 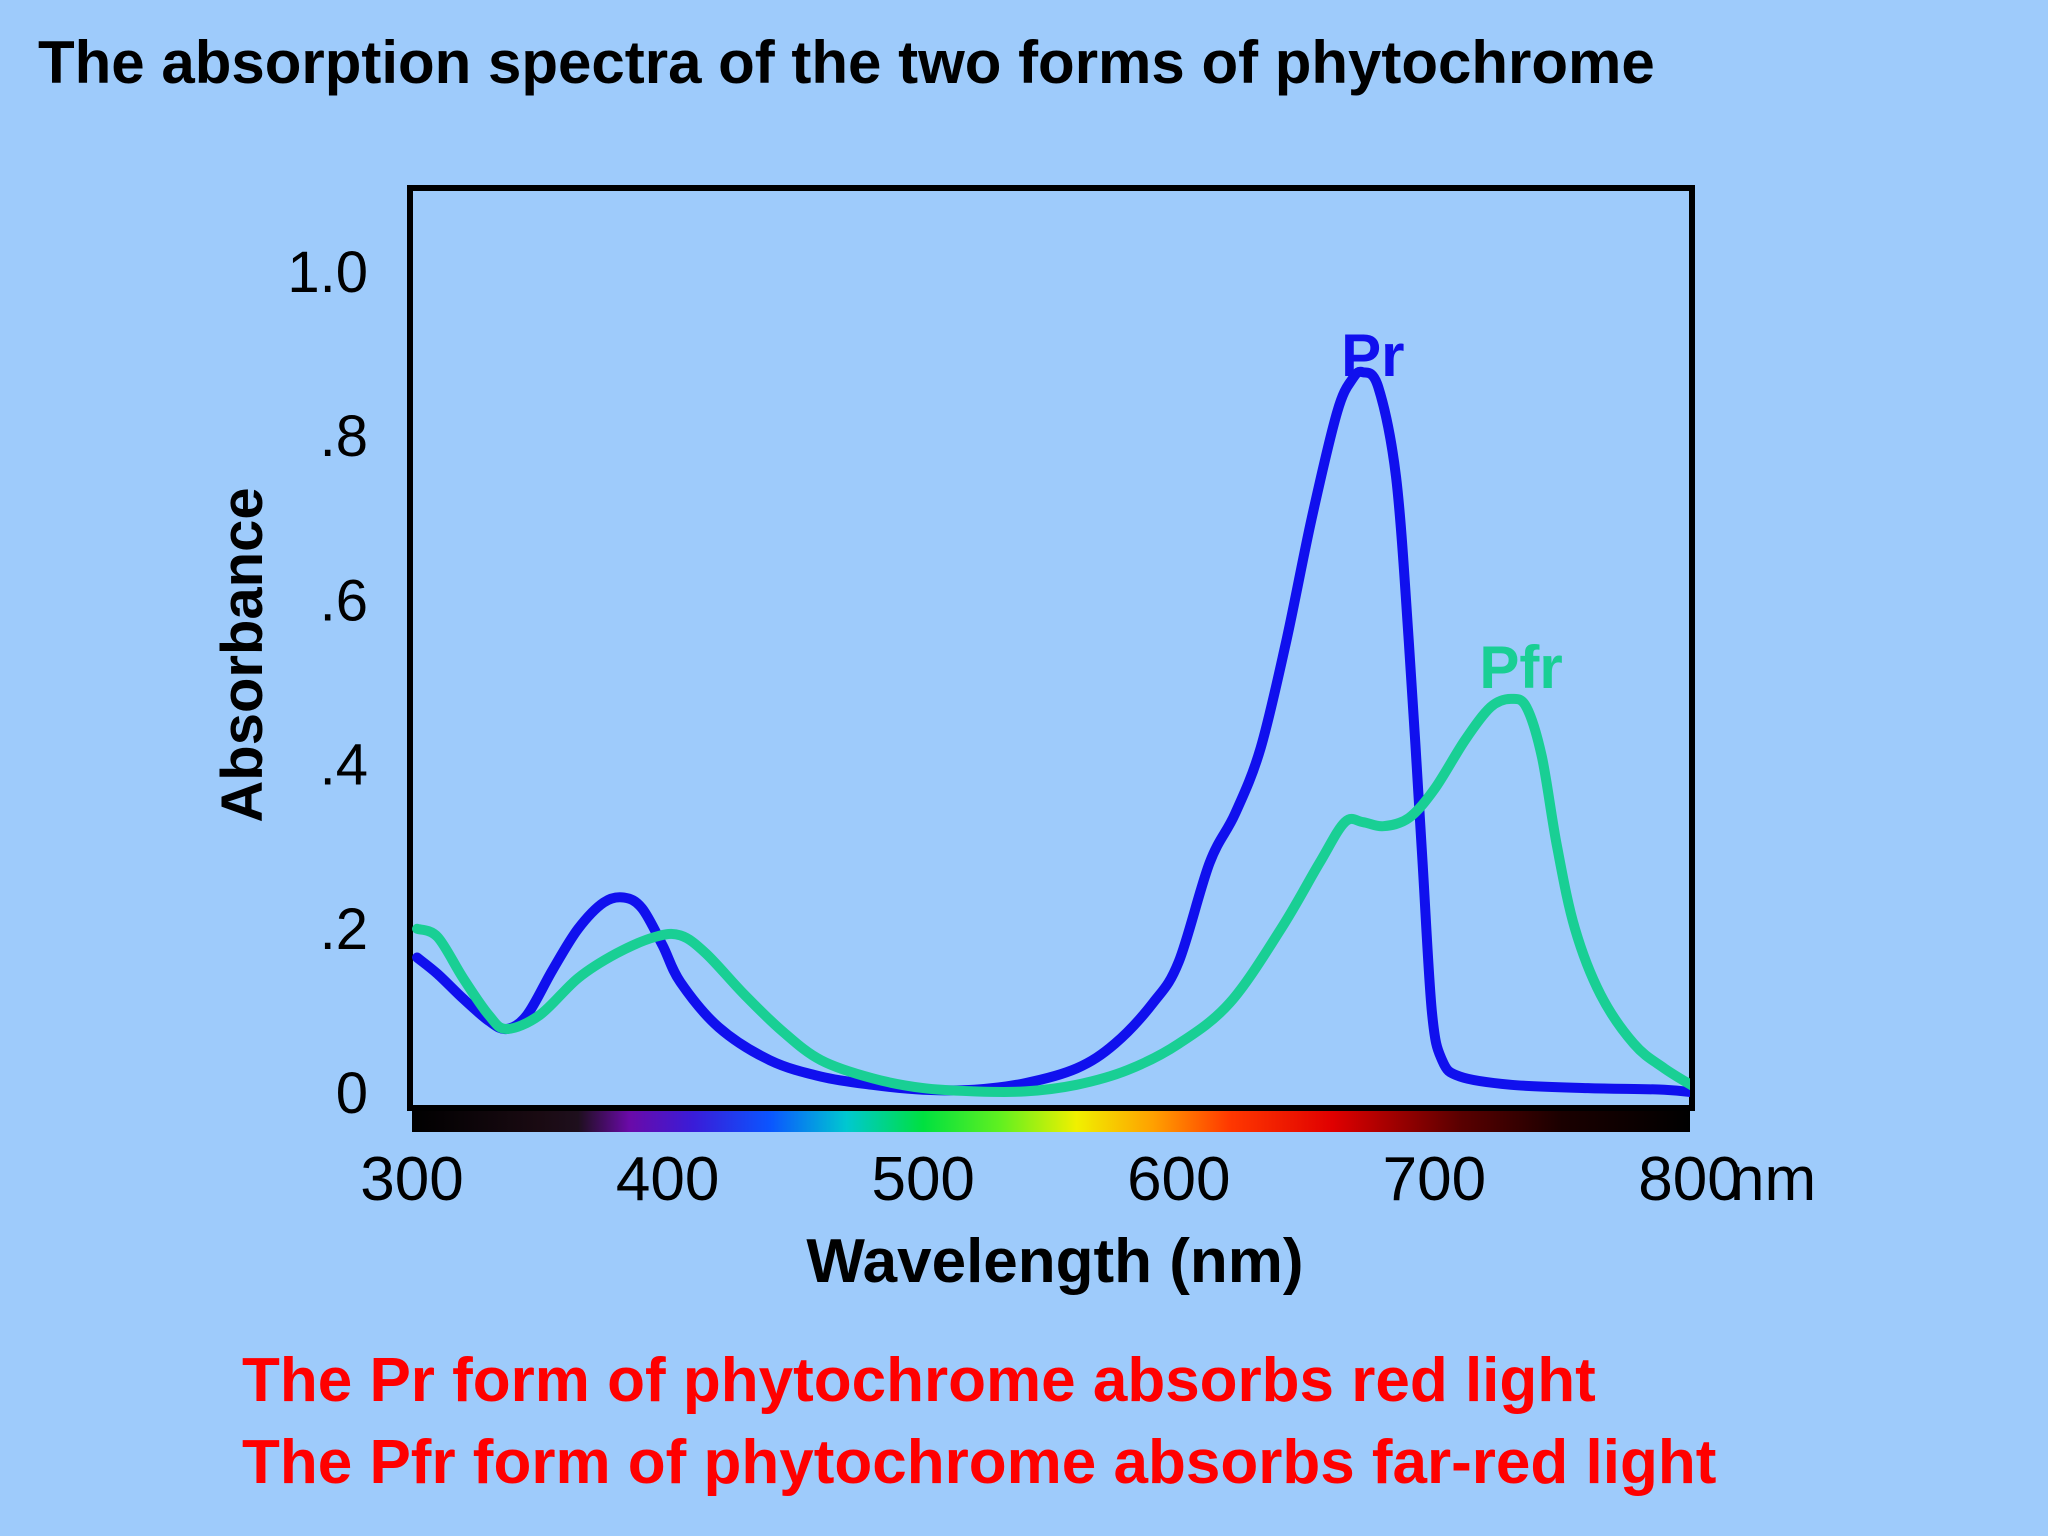 What do you see at coordinates (242, 654) in the screenshot?
I see `y-axis-label: Absorbance` at bounding box center [242, 654].